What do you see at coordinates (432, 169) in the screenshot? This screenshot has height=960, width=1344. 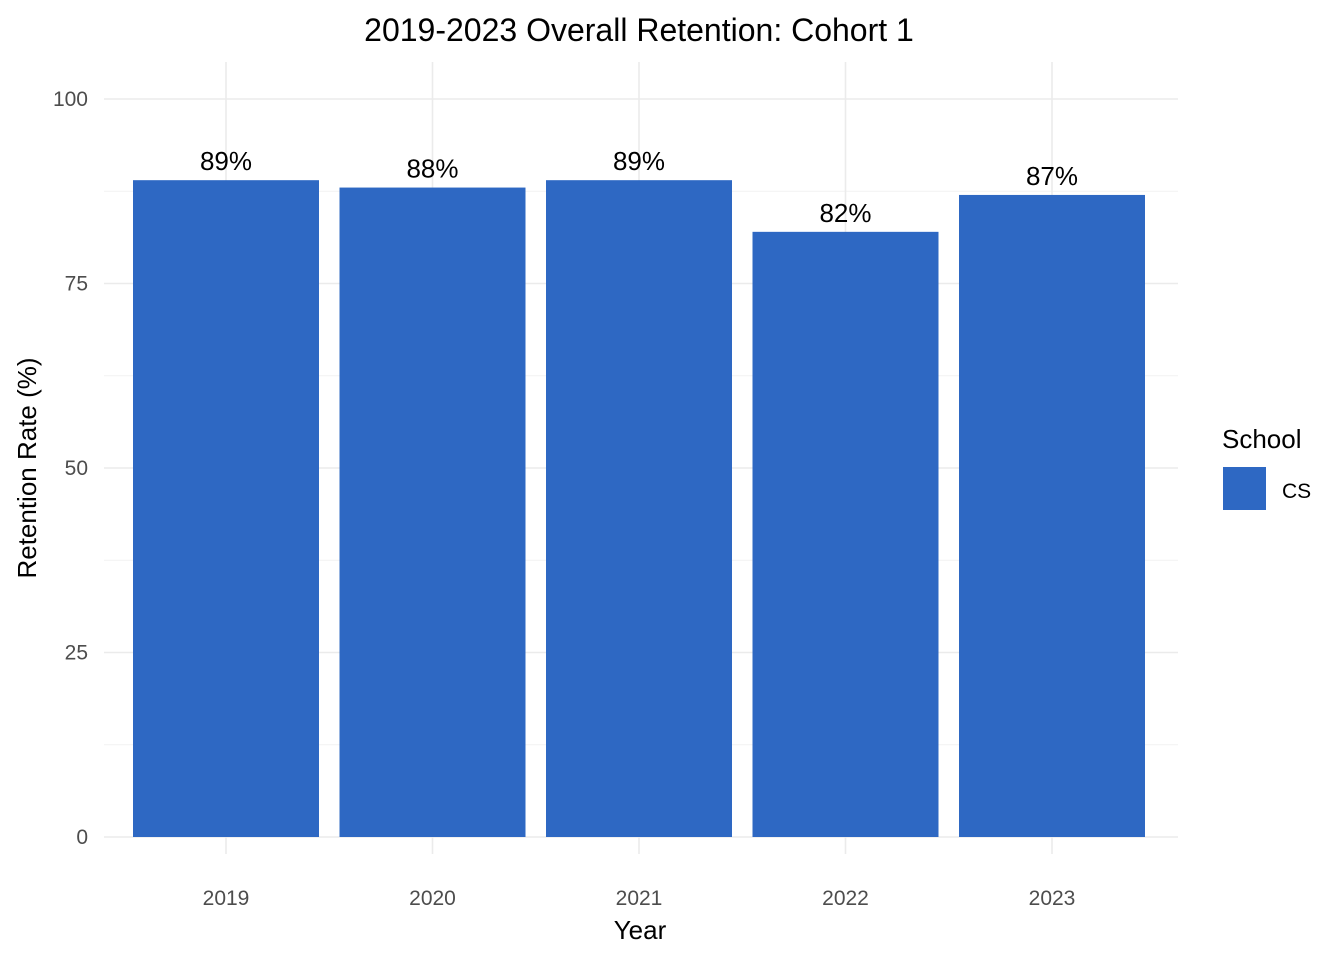 I see `data-label-2020: 88%` at bounding box center [432, 169].